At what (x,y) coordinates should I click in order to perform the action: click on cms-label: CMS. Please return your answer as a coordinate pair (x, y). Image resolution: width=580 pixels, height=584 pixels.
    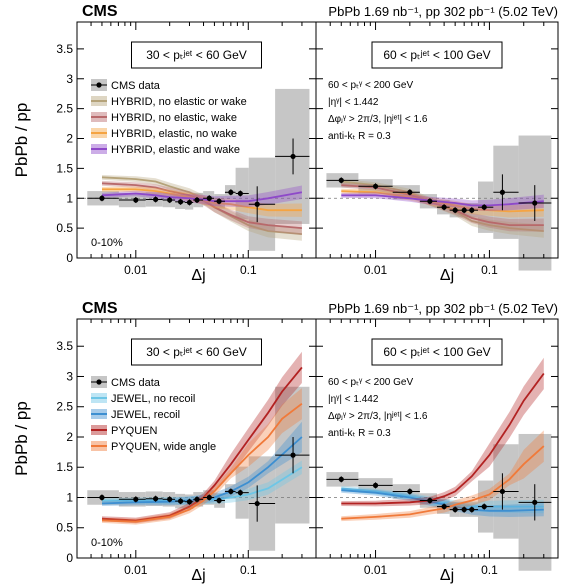
    Looking at the image, I should click on (100, 11).